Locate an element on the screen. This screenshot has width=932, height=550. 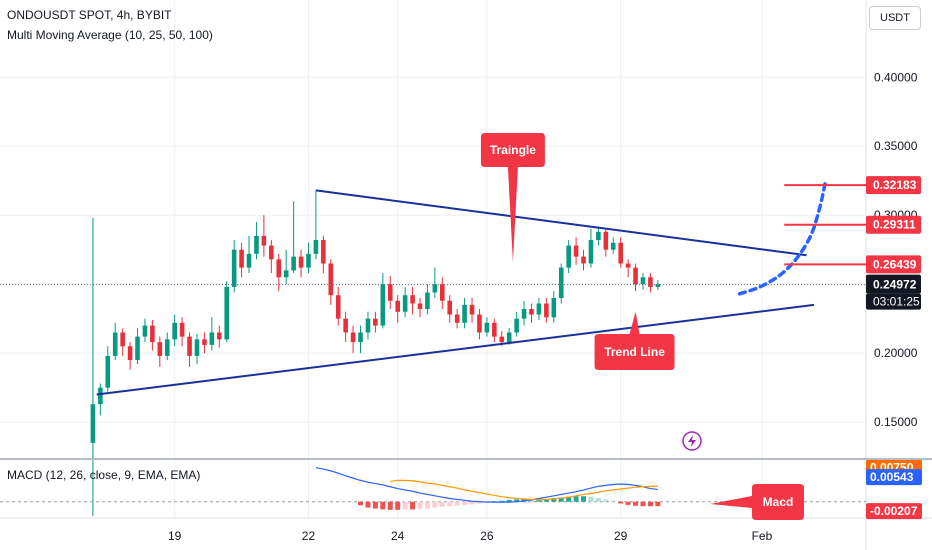
y-tick-label: 0.35000 is located at coordinates (896, 146).